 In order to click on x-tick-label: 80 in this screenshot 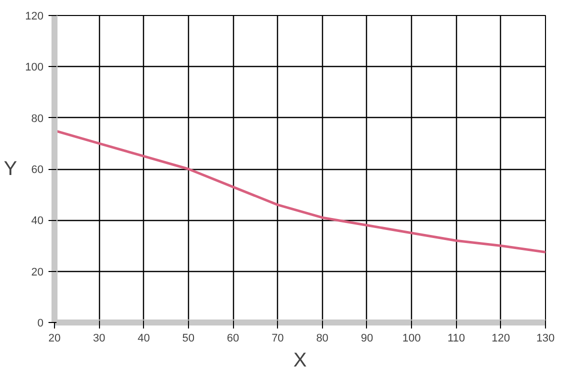, I will do `click(322, 338)`.